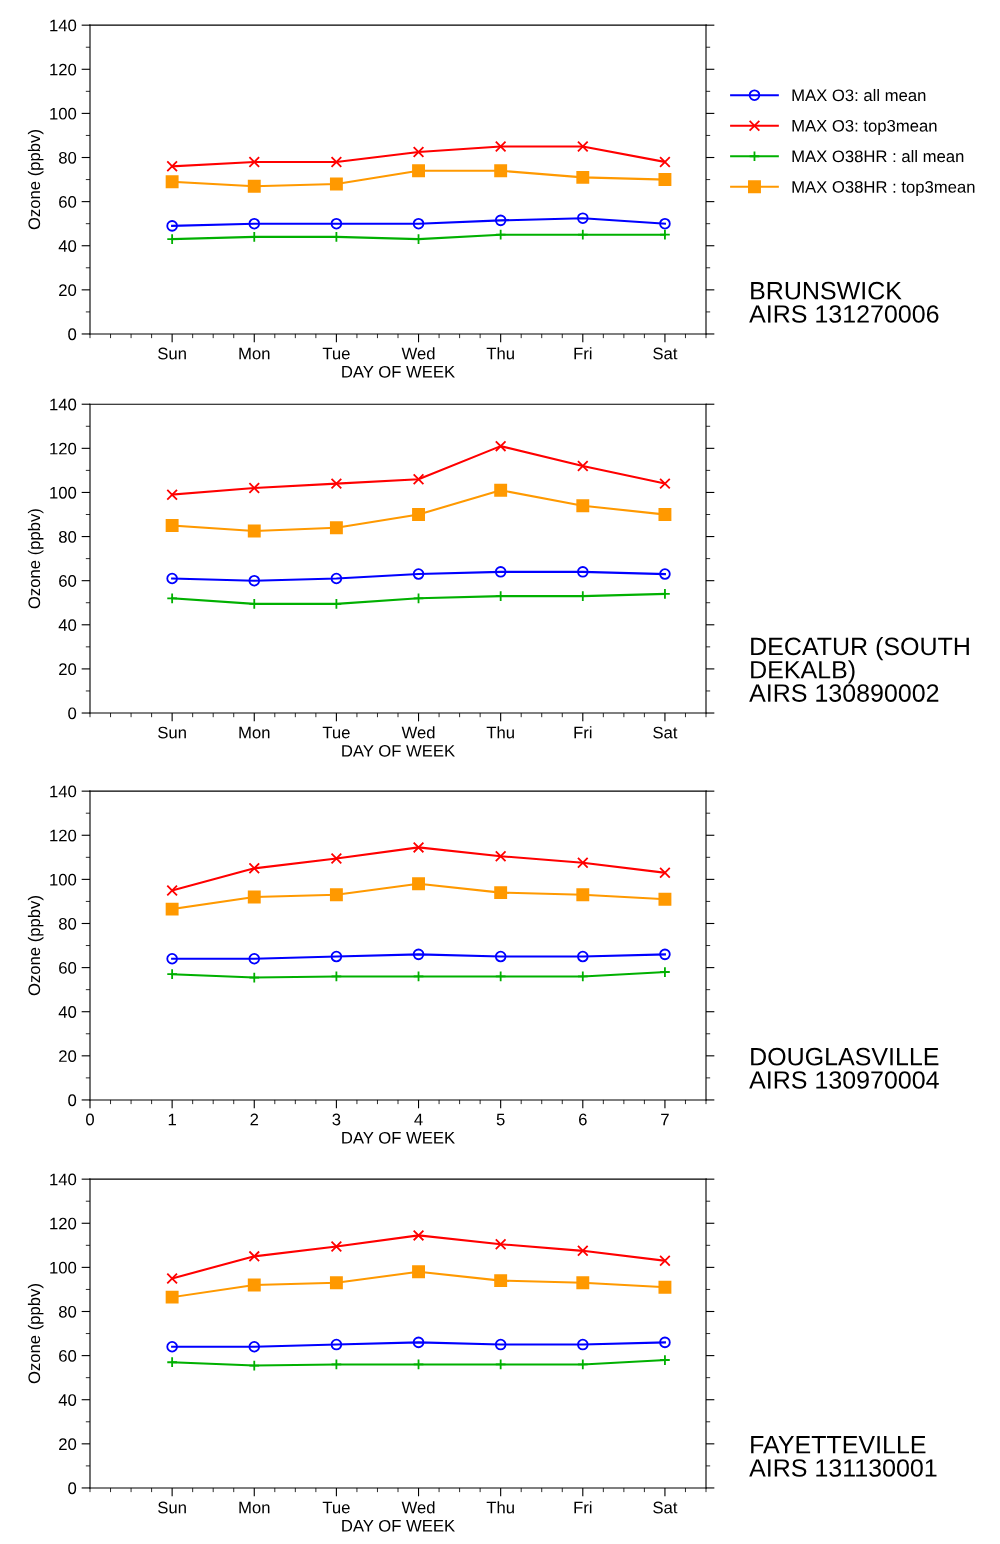  I want to click on text: DOUGLASVILLE AIRS 130970004, so click(844, 1068).